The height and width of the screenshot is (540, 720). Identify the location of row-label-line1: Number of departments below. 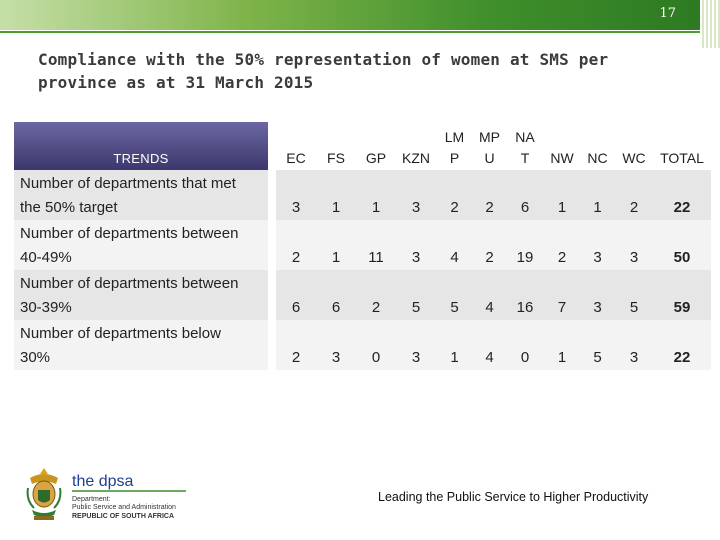
(120, 333).